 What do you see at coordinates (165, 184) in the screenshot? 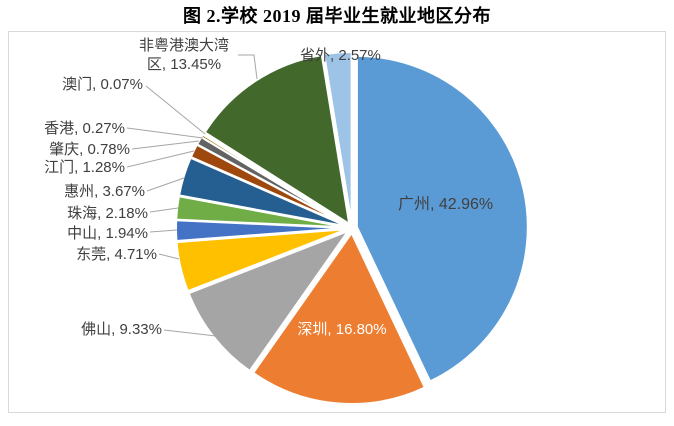
I see `leader-line-huizhou` at bounding box center [165, 184].